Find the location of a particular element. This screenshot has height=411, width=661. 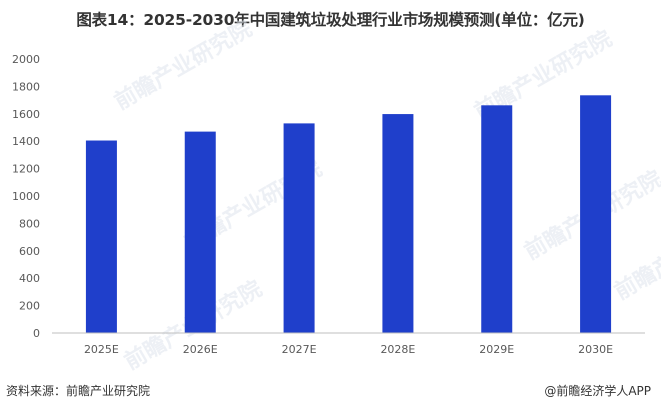

x-tick-label: 2030E is located at coordinates (595, 349).